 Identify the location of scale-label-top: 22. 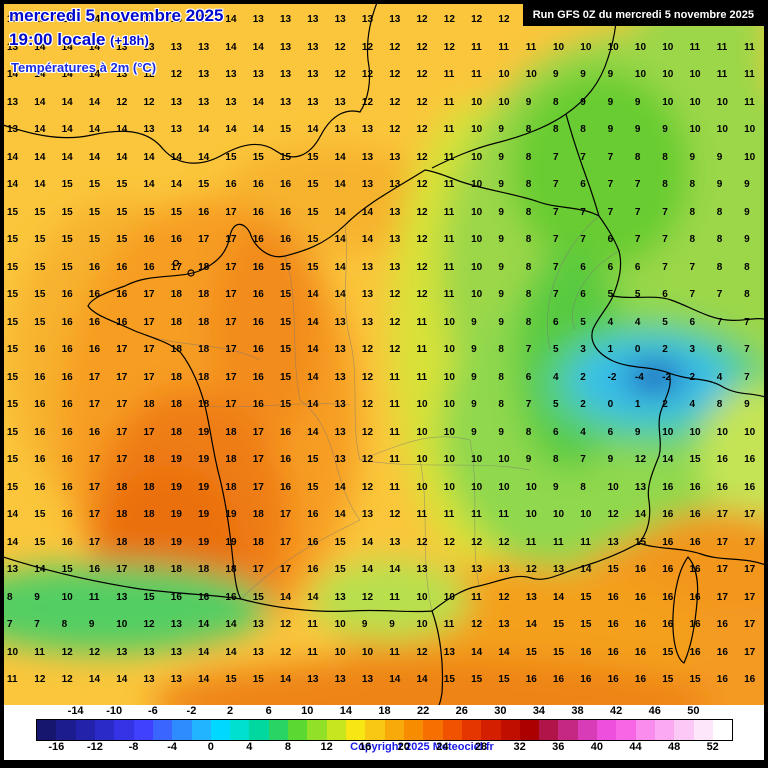
(423, 711).